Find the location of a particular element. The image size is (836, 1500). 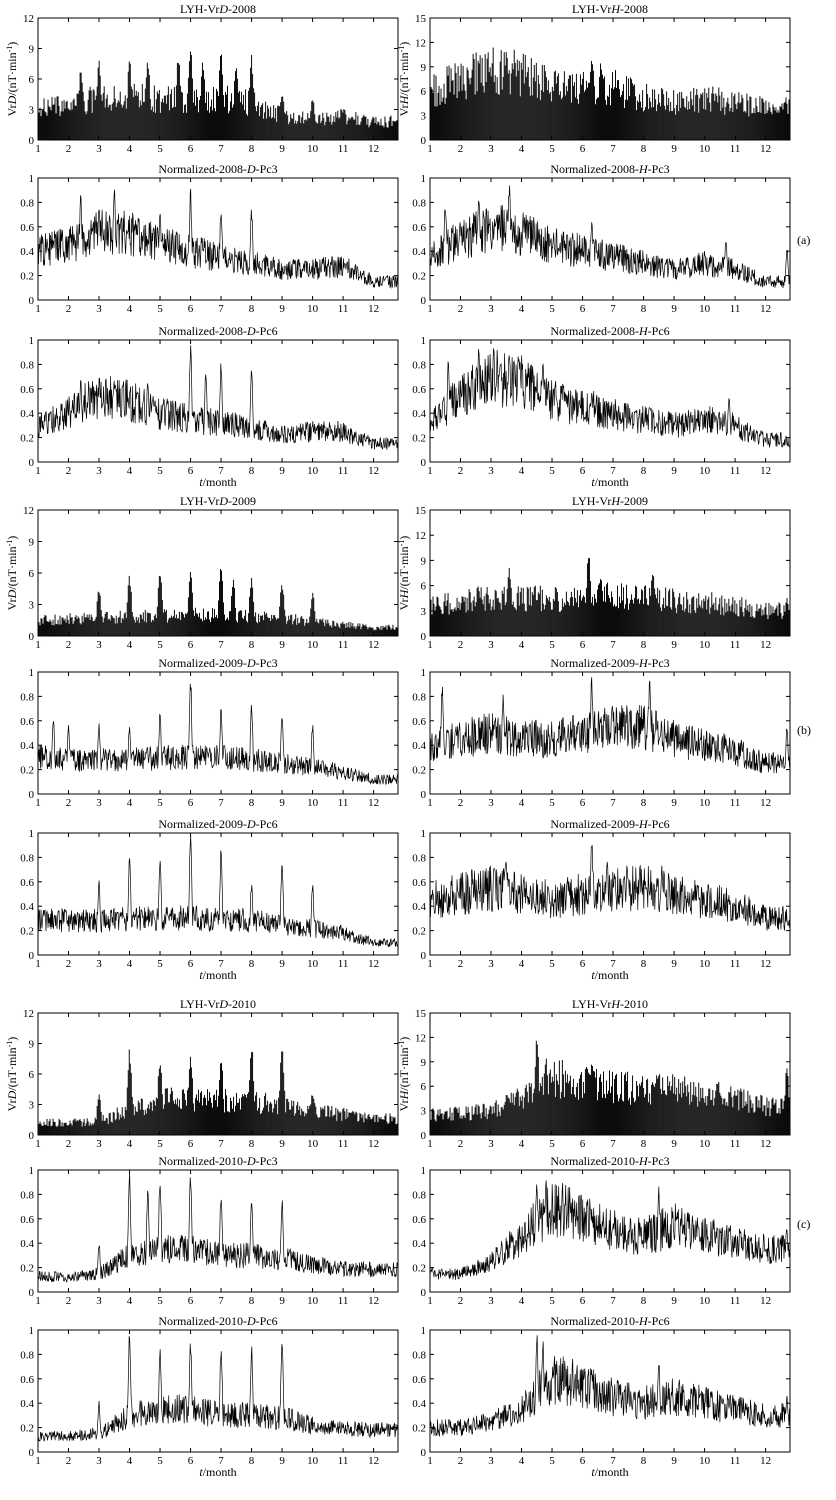

group-label-c: (c) is located at coordinates (803, 1224).